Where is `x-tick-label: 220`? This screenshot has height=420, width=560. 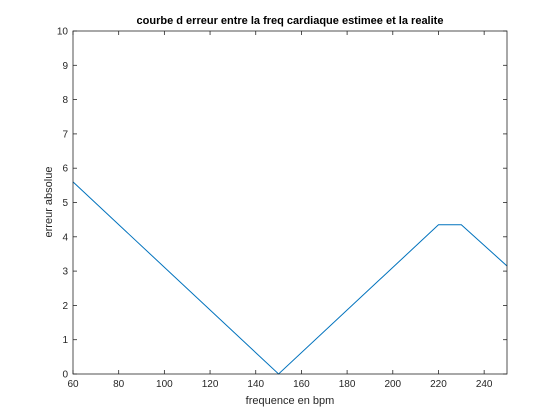 x-tick-label: 220 is located at coordinates (438, 384).